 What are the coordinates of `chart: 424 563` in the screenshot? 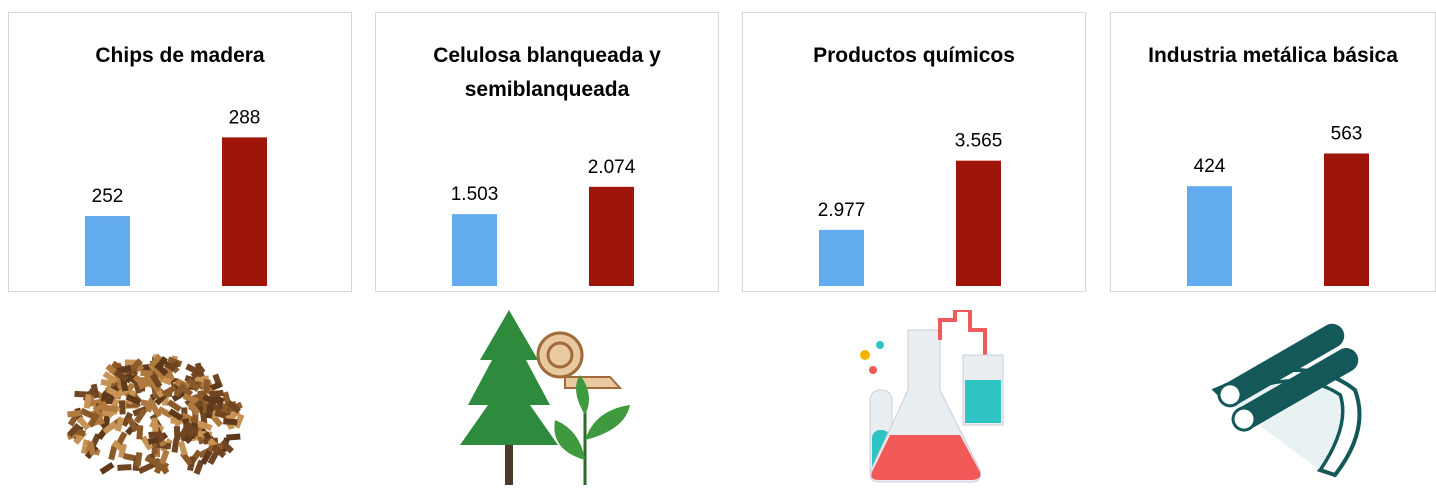 It's located at (1278, 204).